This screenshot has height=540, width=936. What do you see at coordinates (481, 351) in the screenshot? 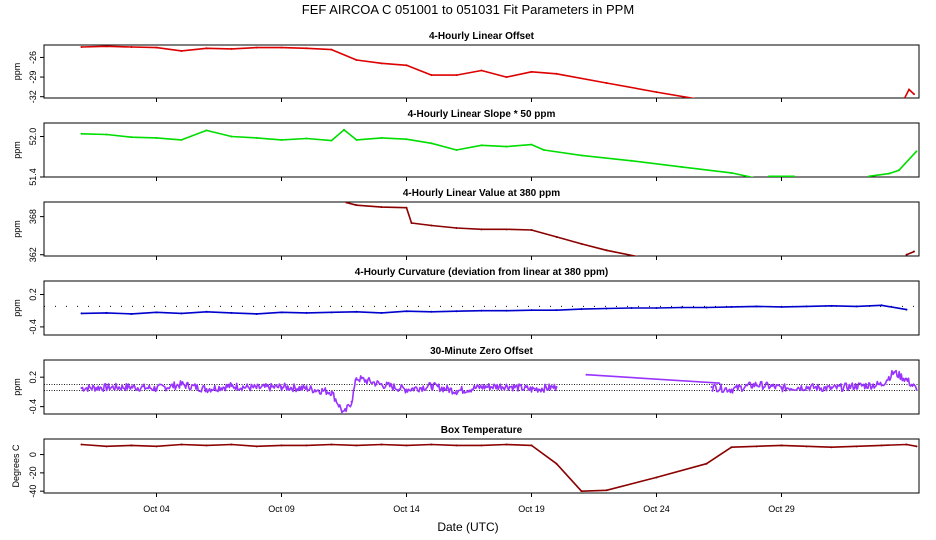
I see `panel-title: 30-Minute Zero Offset` at bounding box center [481, 351].